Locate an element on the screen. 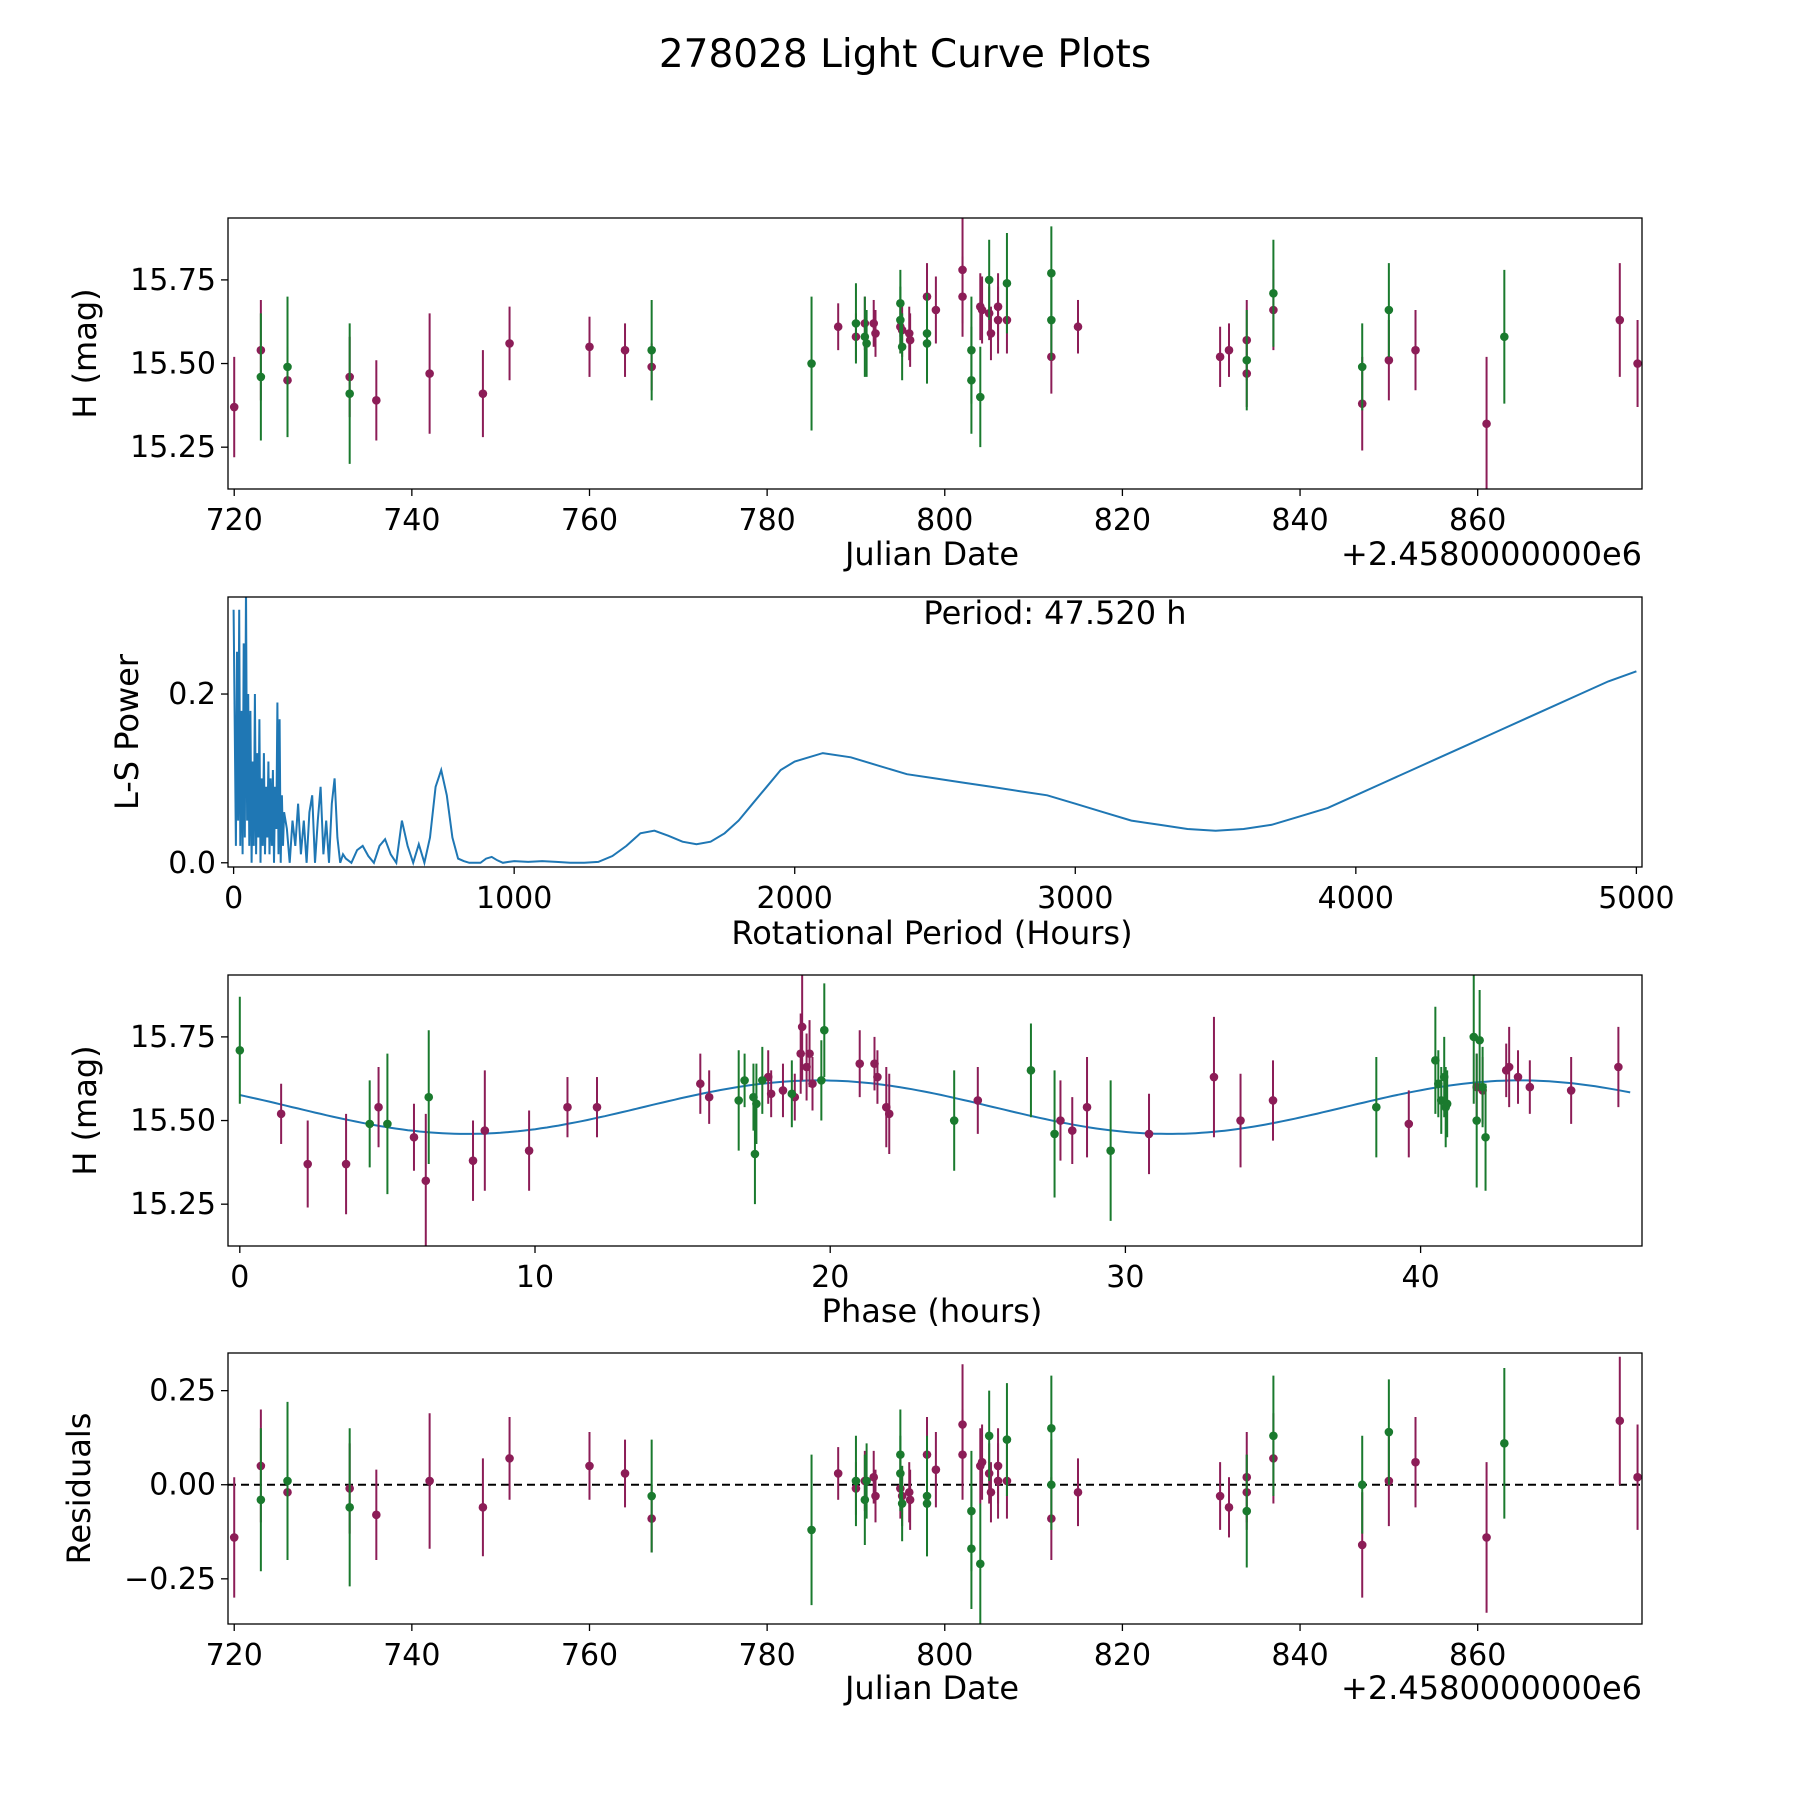 Image resolution: width=1800 pixels, height=1800 pixels. residuals-xtick-label: 780 is located at coordinates (766, 1655).